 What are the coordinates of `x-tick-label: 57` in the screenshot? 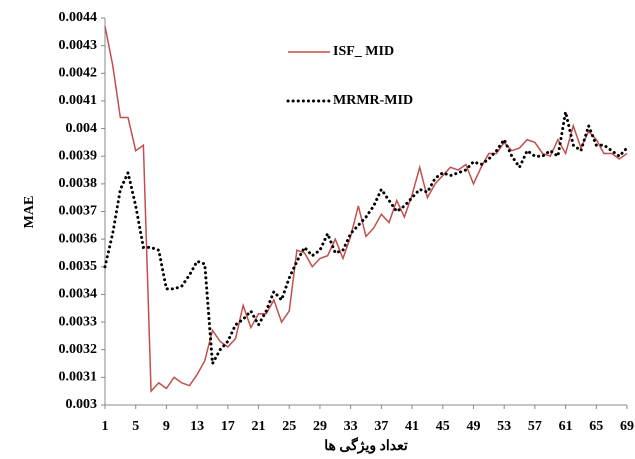 It's located at (535, 426).